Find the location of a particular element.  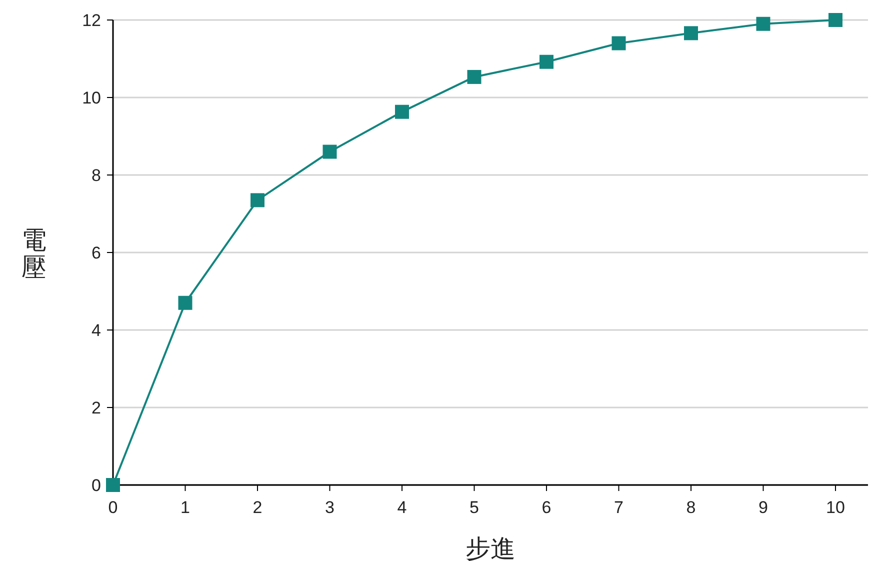

y-tick-label: 10 is located at coordinates (91, 98).